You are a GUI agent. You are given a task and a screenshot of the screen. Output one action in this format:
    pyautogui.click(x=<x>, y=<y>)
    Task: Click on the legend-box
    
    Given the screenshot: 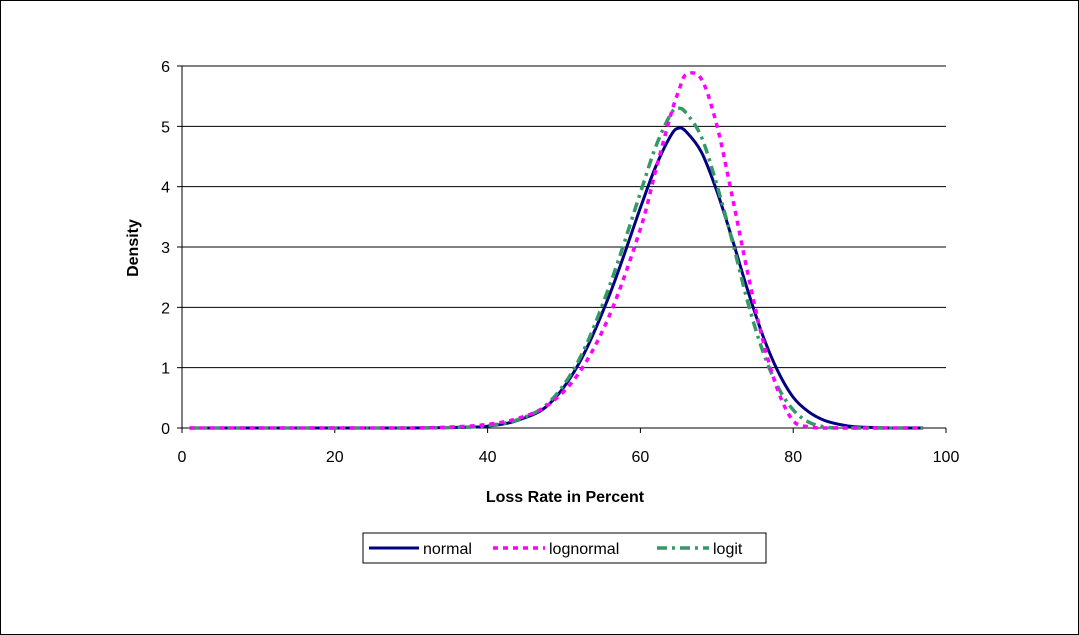 What is the action you would take?
    pyautogui.click(x=564, y=548)
    